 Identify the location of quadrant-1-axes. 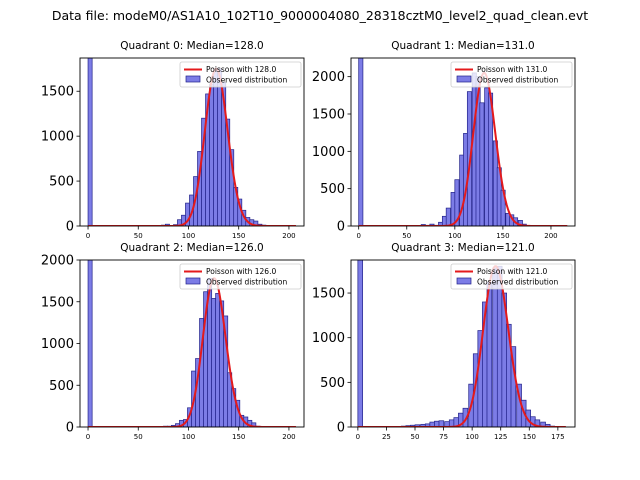
(463, 142).